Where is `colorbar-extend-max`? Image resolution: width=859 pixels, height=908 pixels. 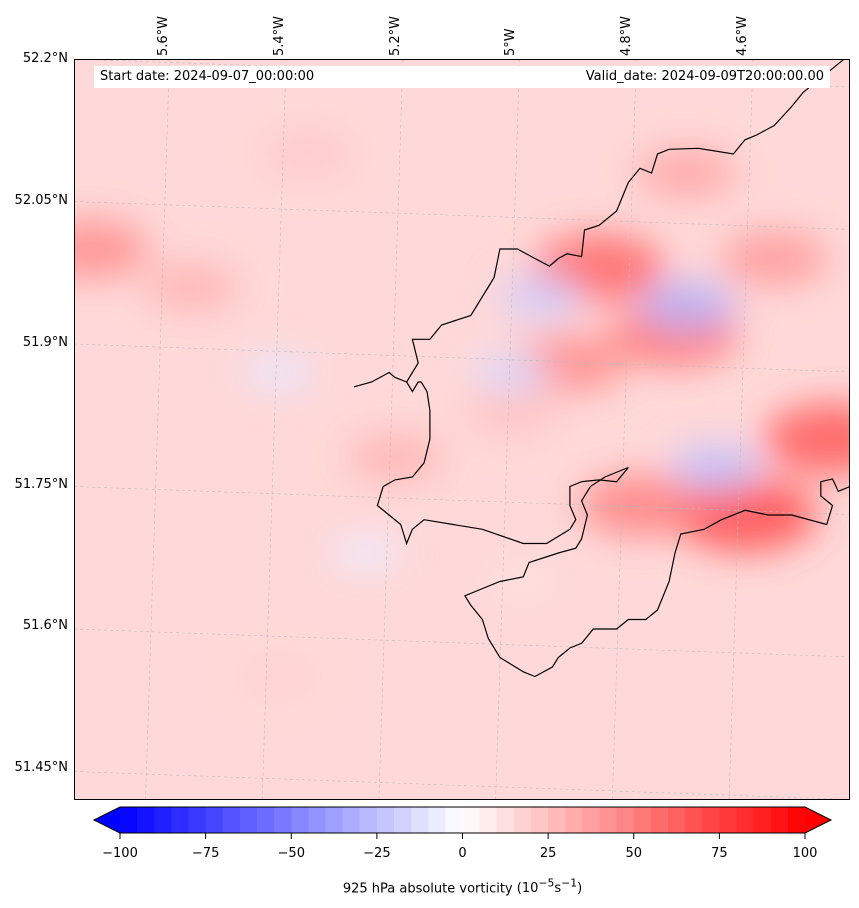 colorbar-extend-max is located at coordinates (818, 820).